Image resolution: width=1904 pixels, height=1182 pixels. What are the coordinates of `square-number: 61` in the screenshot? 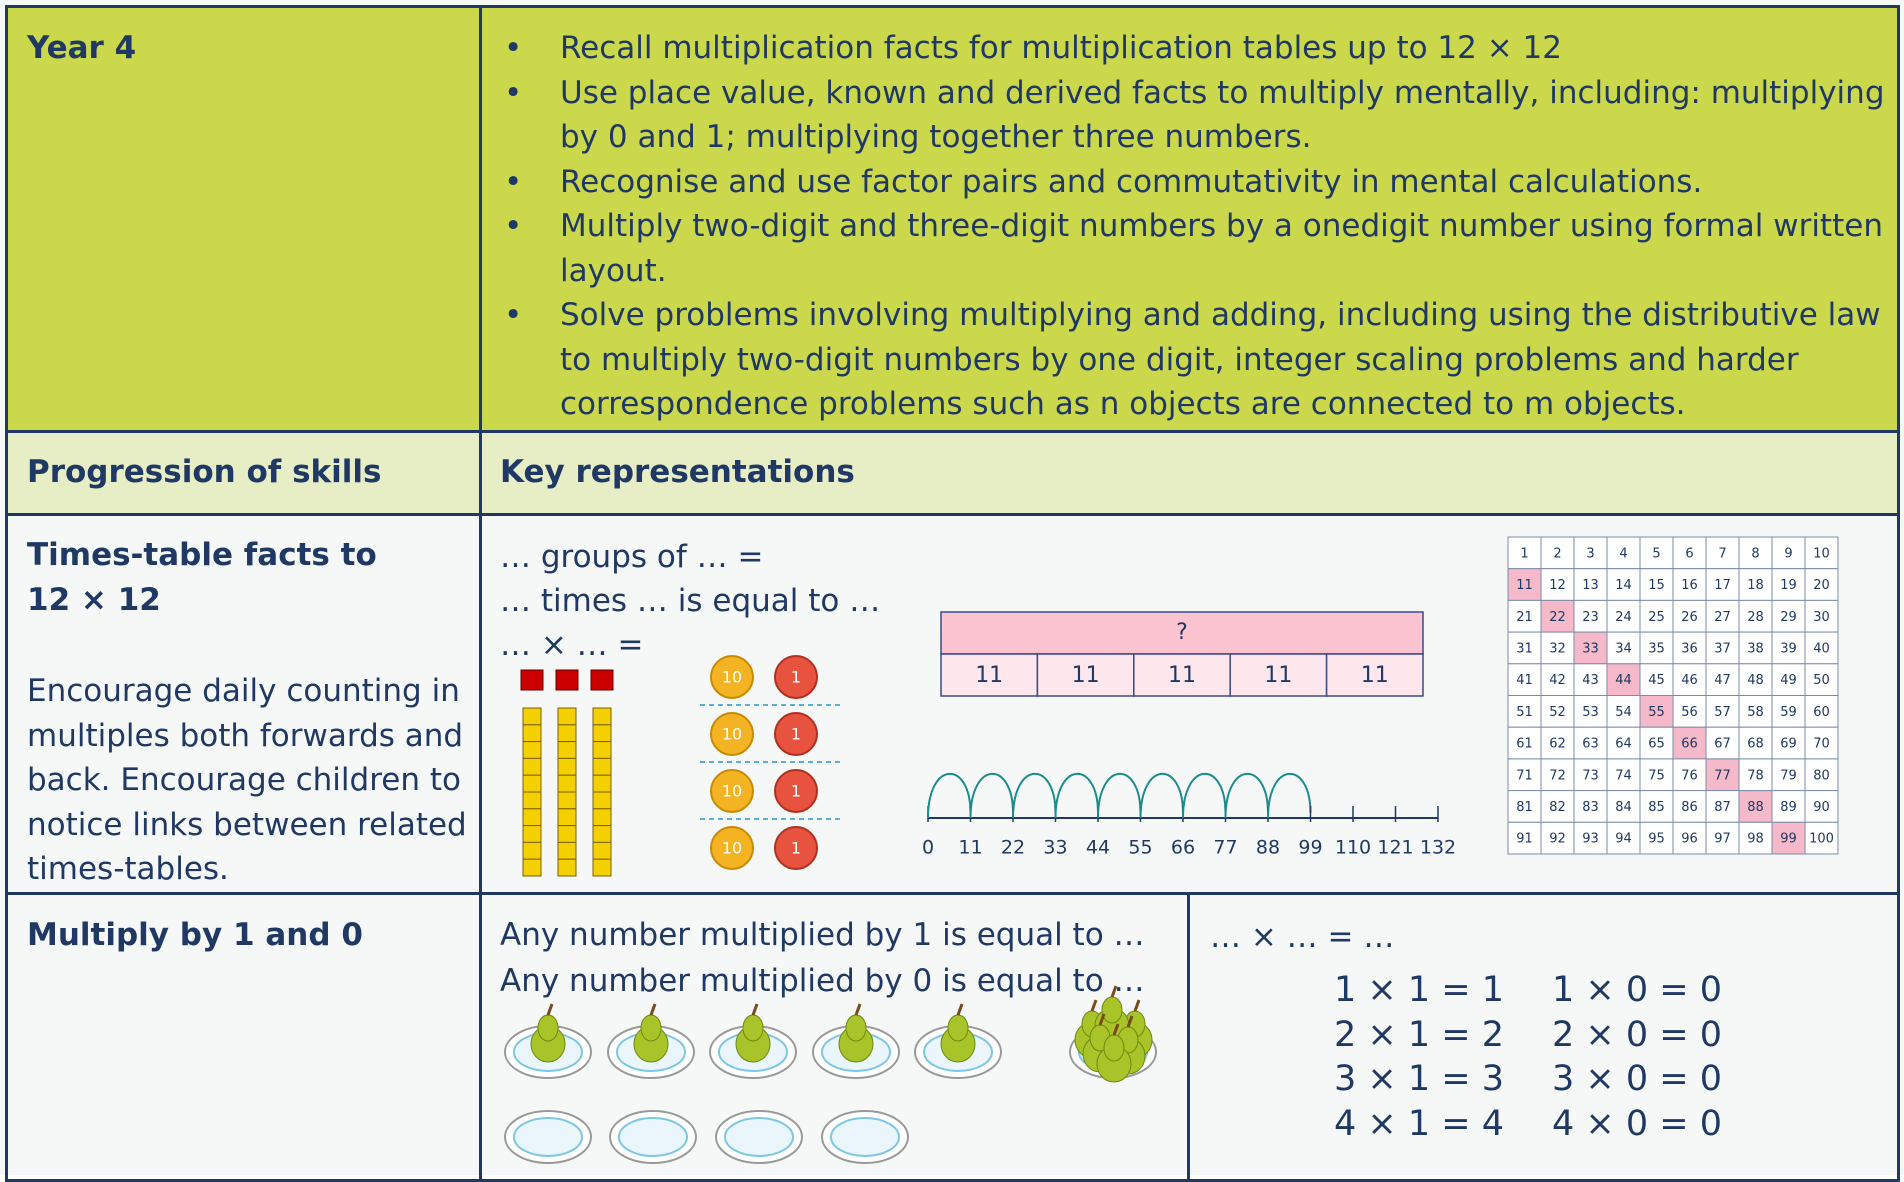 It's located at (1524, 744).